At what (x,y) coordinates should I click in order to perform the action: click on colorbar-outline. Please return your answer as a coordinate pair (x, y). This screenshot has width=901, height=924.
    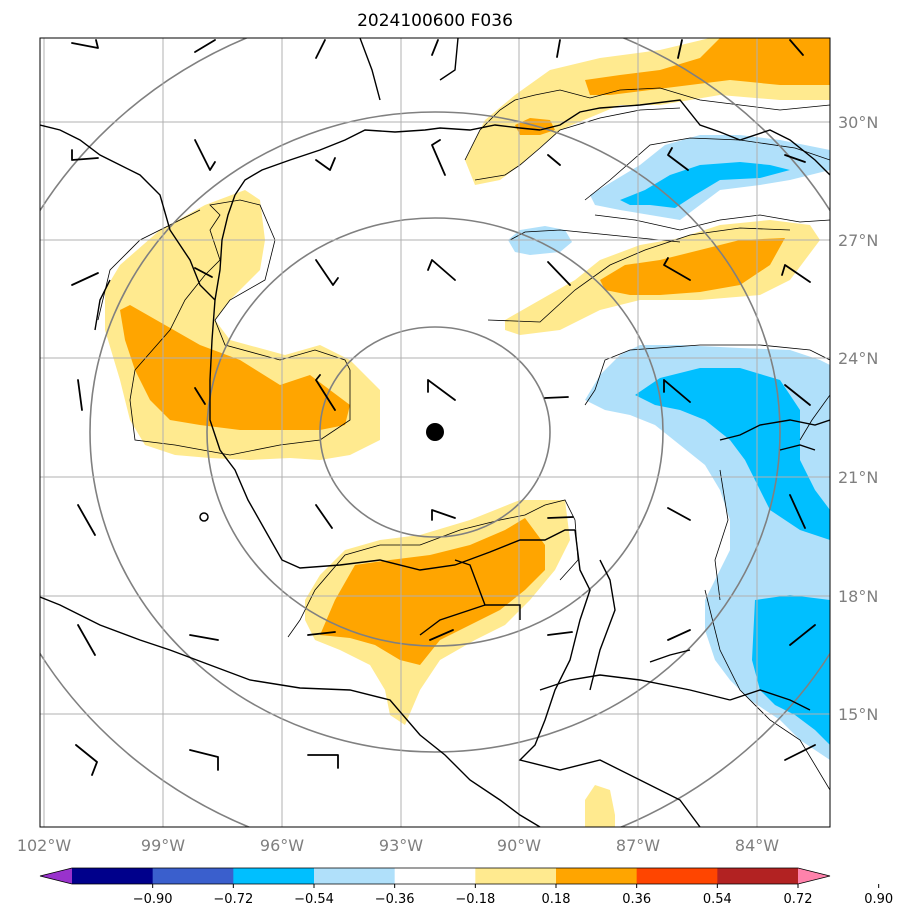
    Looking at the image, I should click on (435, 876).